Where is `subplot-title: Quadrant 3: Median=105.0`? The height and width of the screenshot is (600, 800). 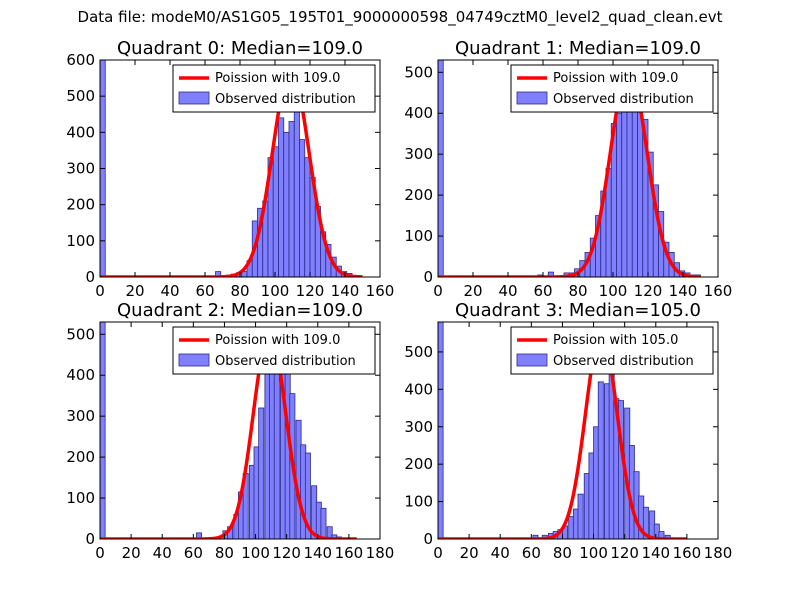
subplot-title: Quadrant 3: Median=105.0 is located at coordinates (578, 310).